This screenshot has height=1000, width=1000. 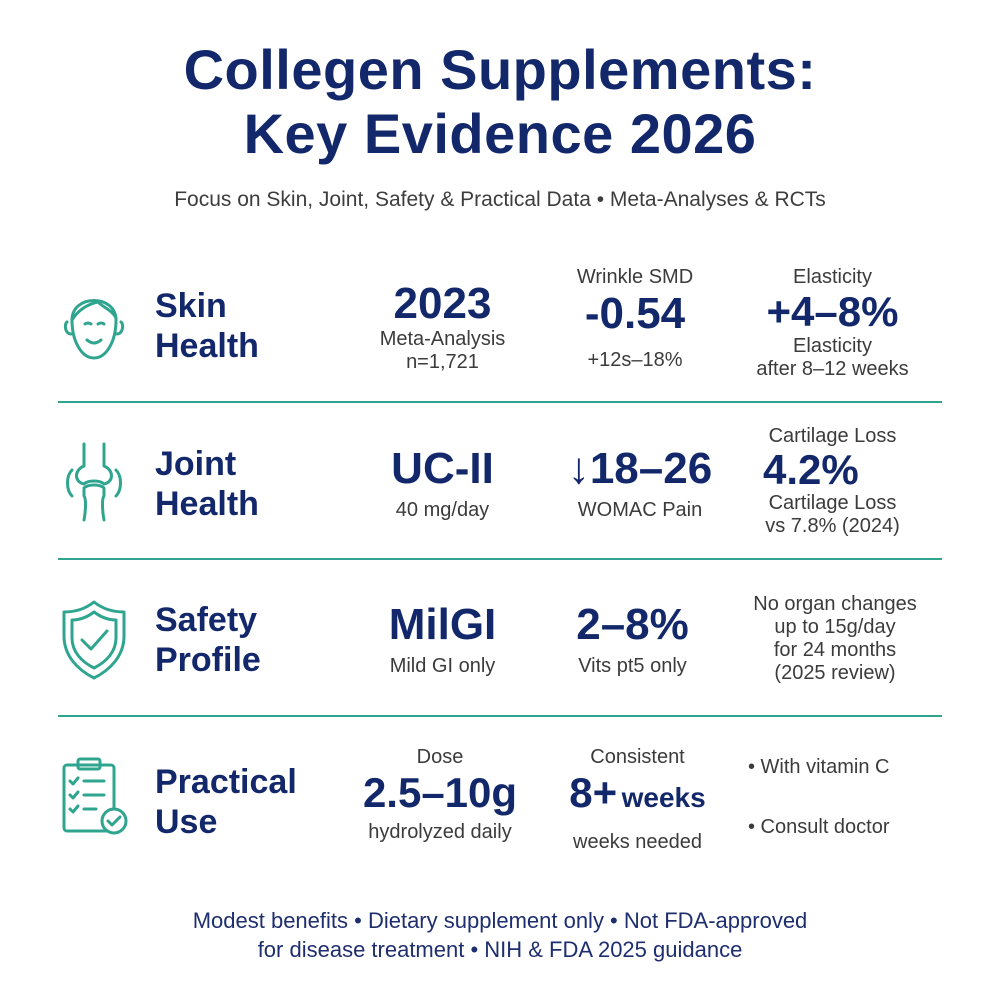 What do you see at coordinates (207, 326) in the screenshot?
I see `category-skin-health: Skin Health` at bounding box center [207, 326].